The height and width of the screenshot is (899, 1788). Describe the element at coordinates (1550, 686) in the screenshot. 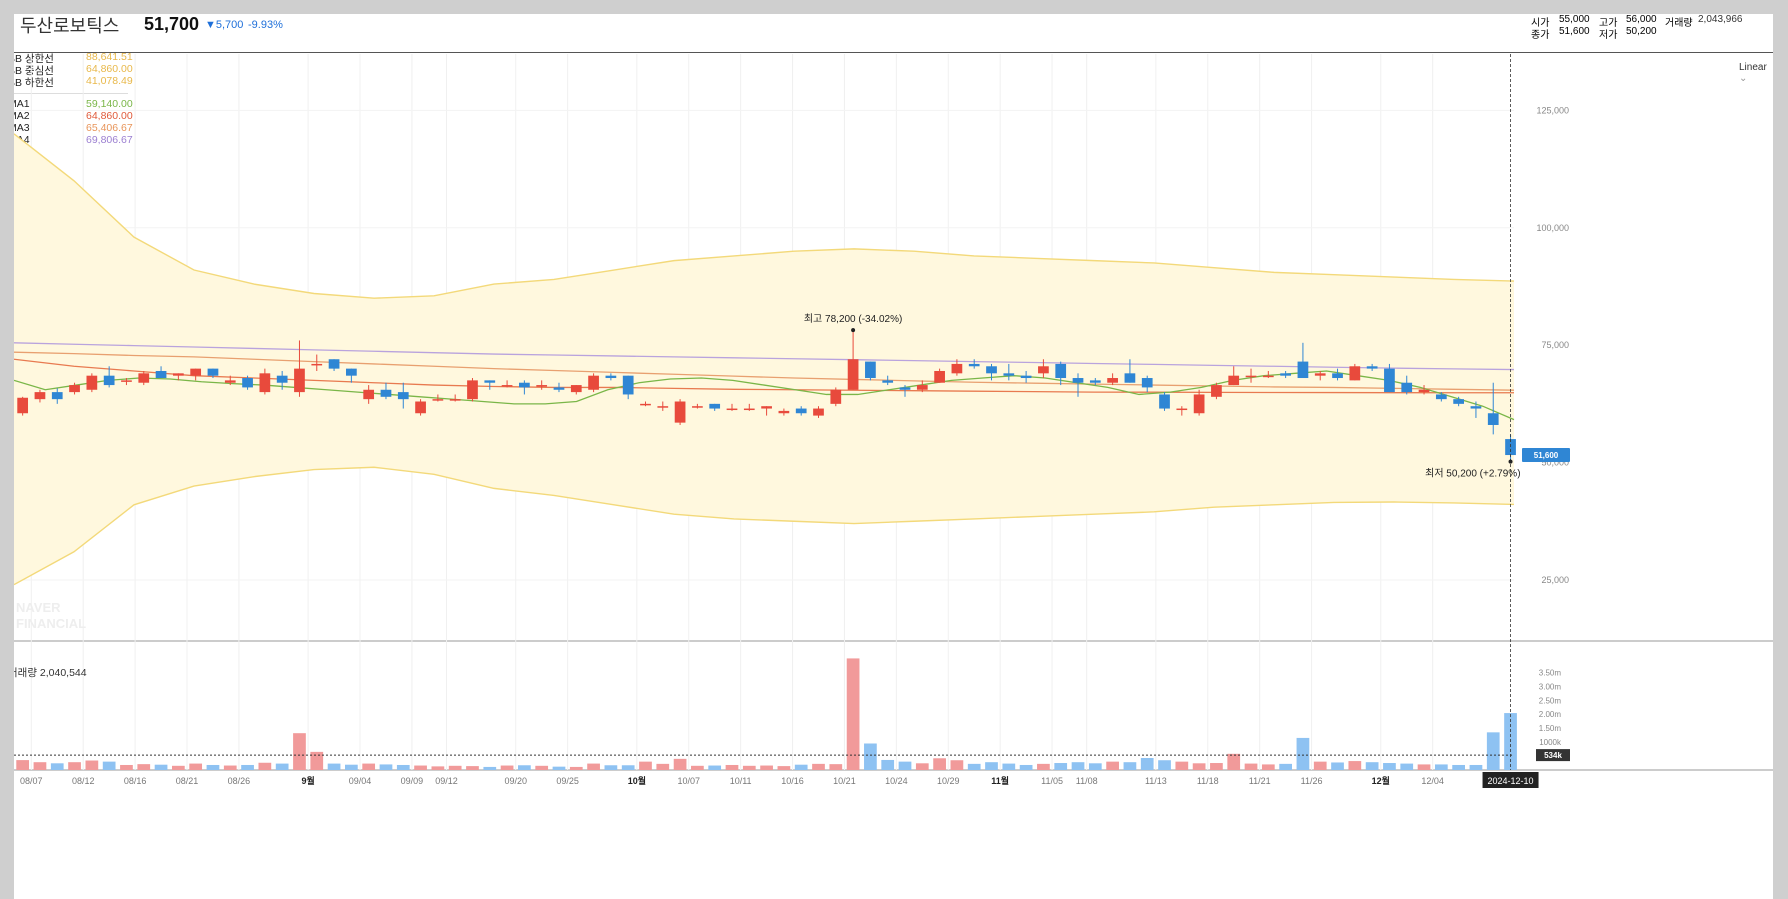

I see `volume-tick-label: 3.00m` at that location.